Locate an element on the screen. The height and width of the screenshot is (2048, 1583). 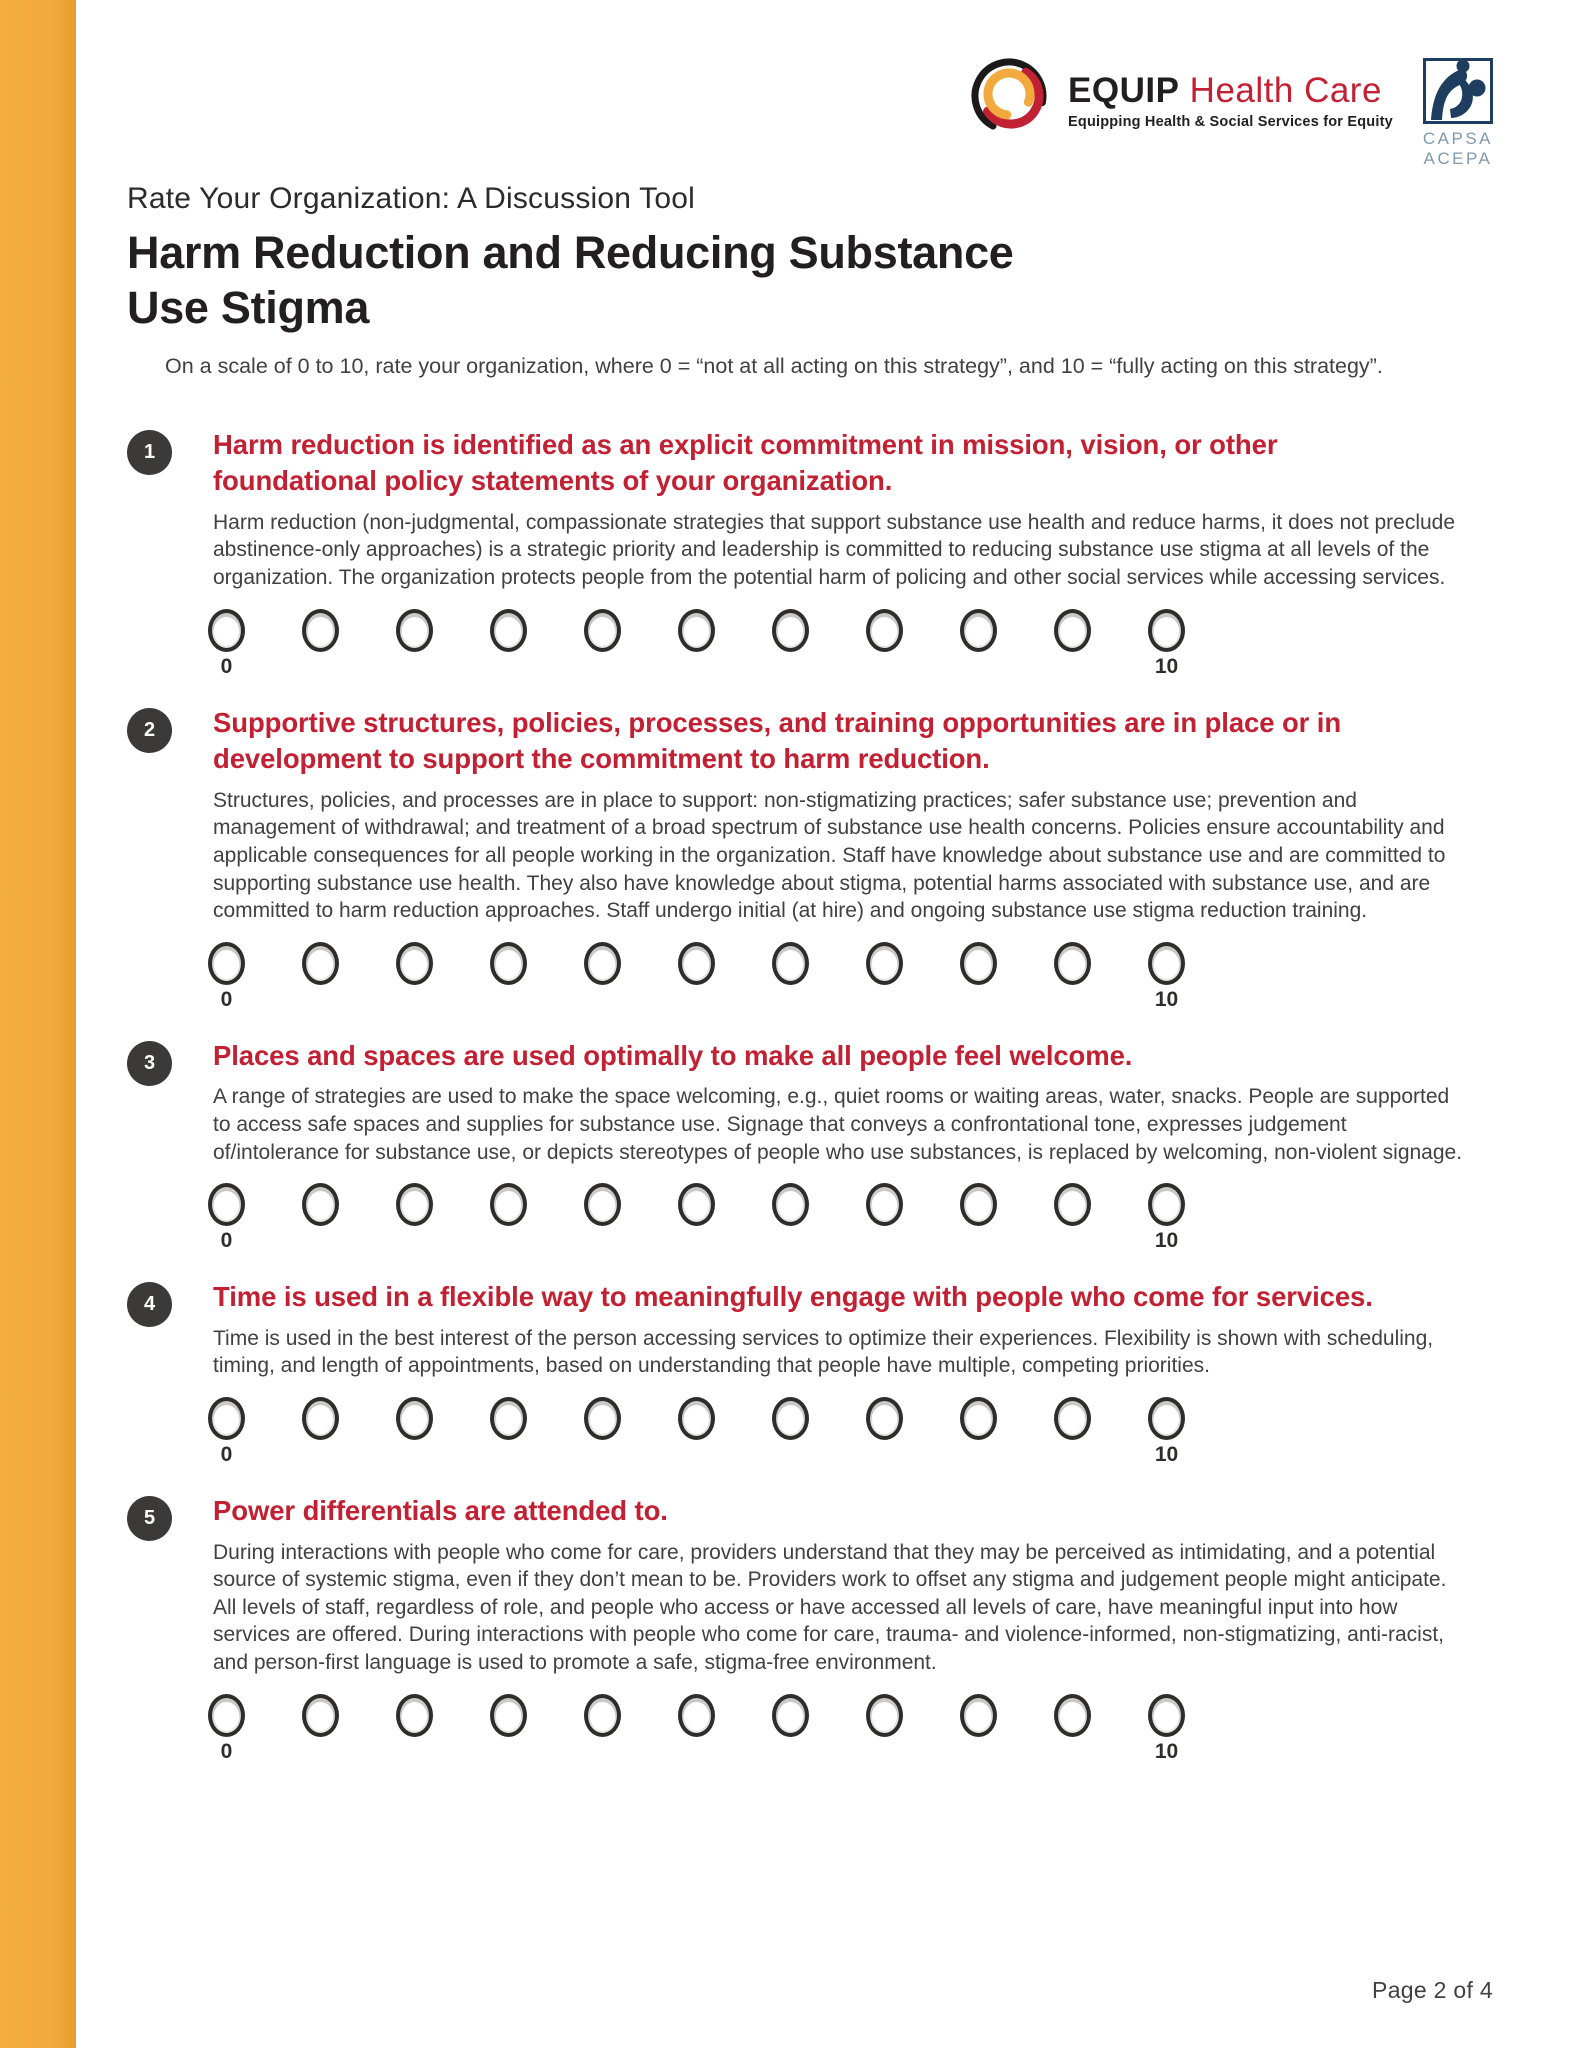
rating-option: 10 is located at coordinates (1166, 1728).